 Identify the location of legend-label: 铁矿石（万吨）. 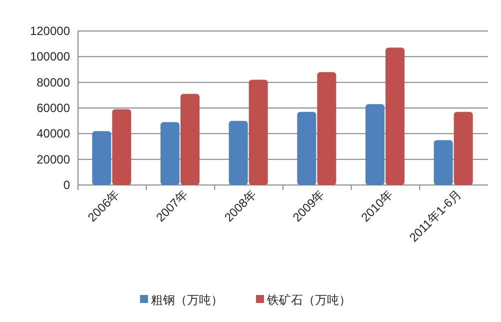
(308, 300).